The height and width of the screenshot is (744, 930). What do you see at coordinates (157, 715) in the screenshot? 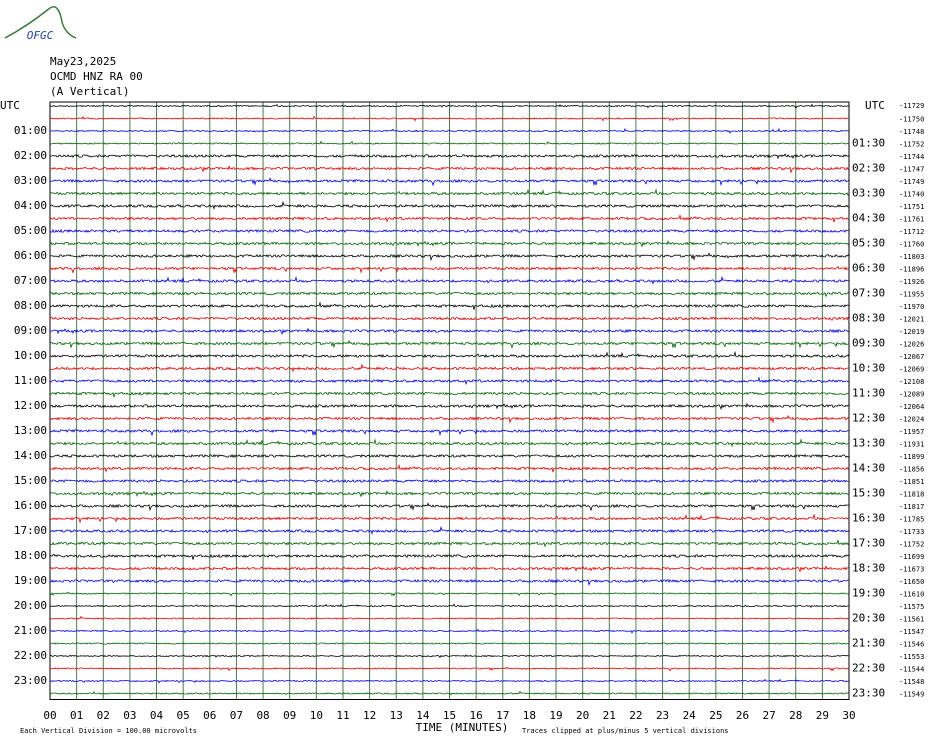
I see `x-tick-label: 04` at bounding box center [157, 715].